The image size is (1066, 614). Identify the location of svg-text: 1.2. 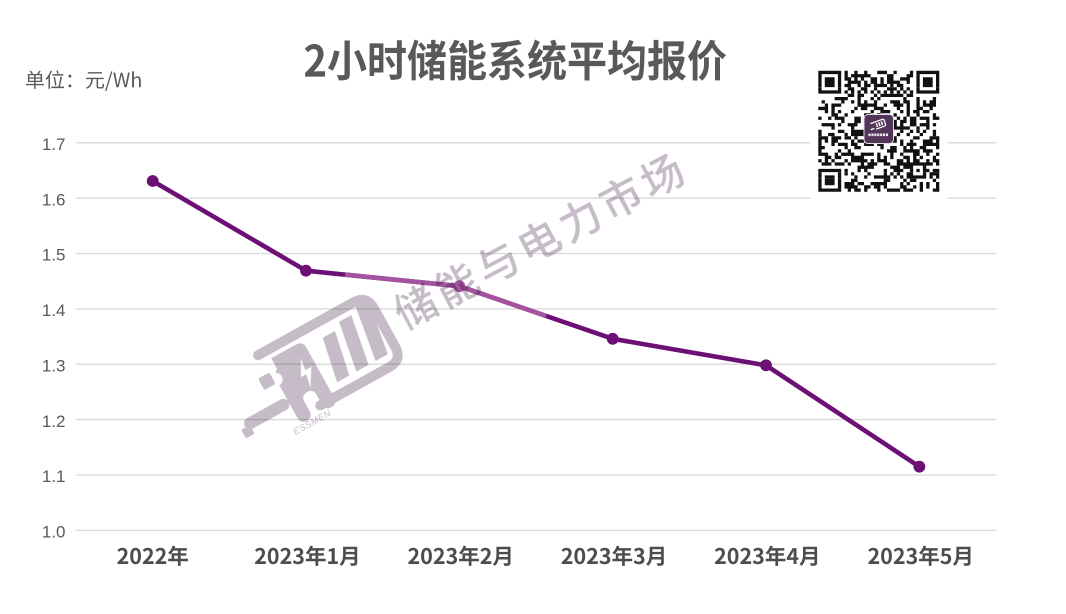
(54, 421).